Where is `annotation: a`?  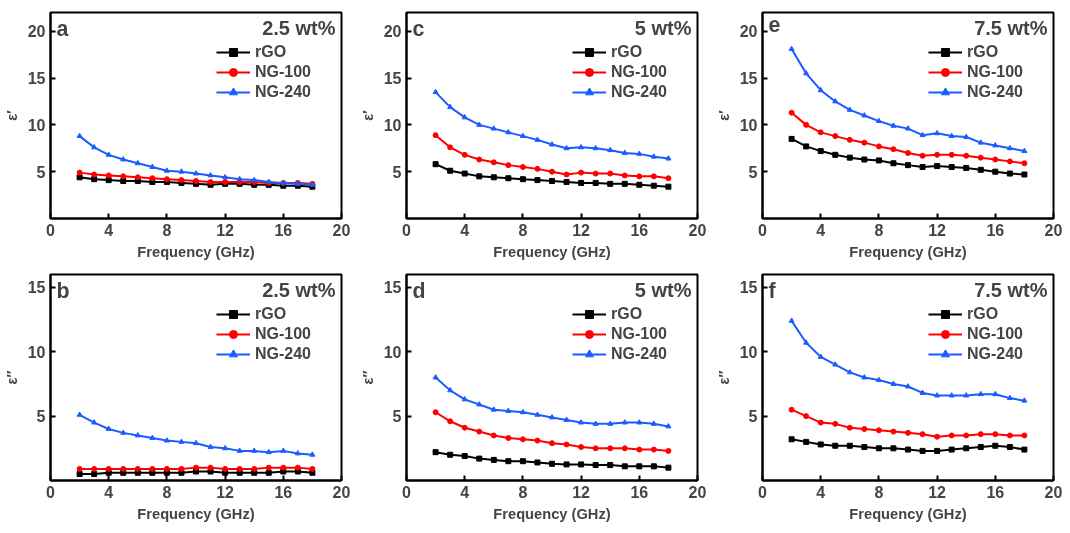
annotation: a is located at coordinates (62, 28).